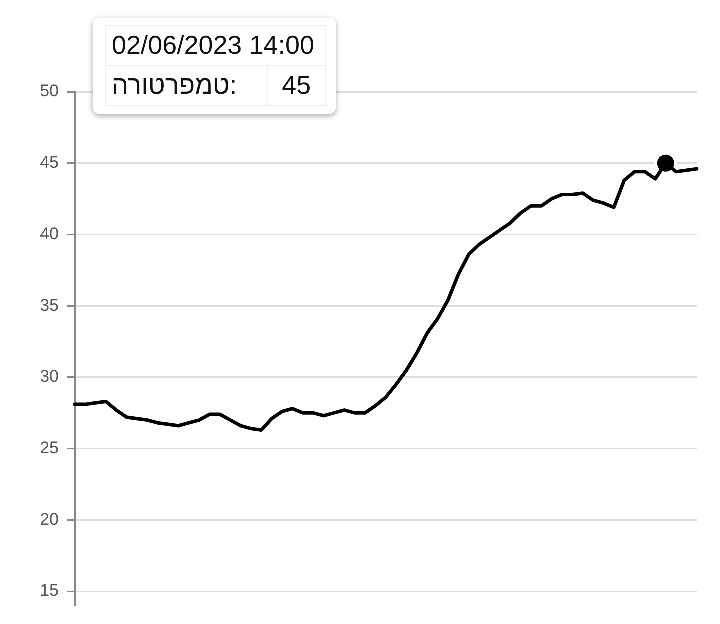 This screenshot has height=624, width=720. What do you see at coordinates (49, 91) in the screenshot?
I see `y-tick-label: 50` at bounding box center [49, 91].